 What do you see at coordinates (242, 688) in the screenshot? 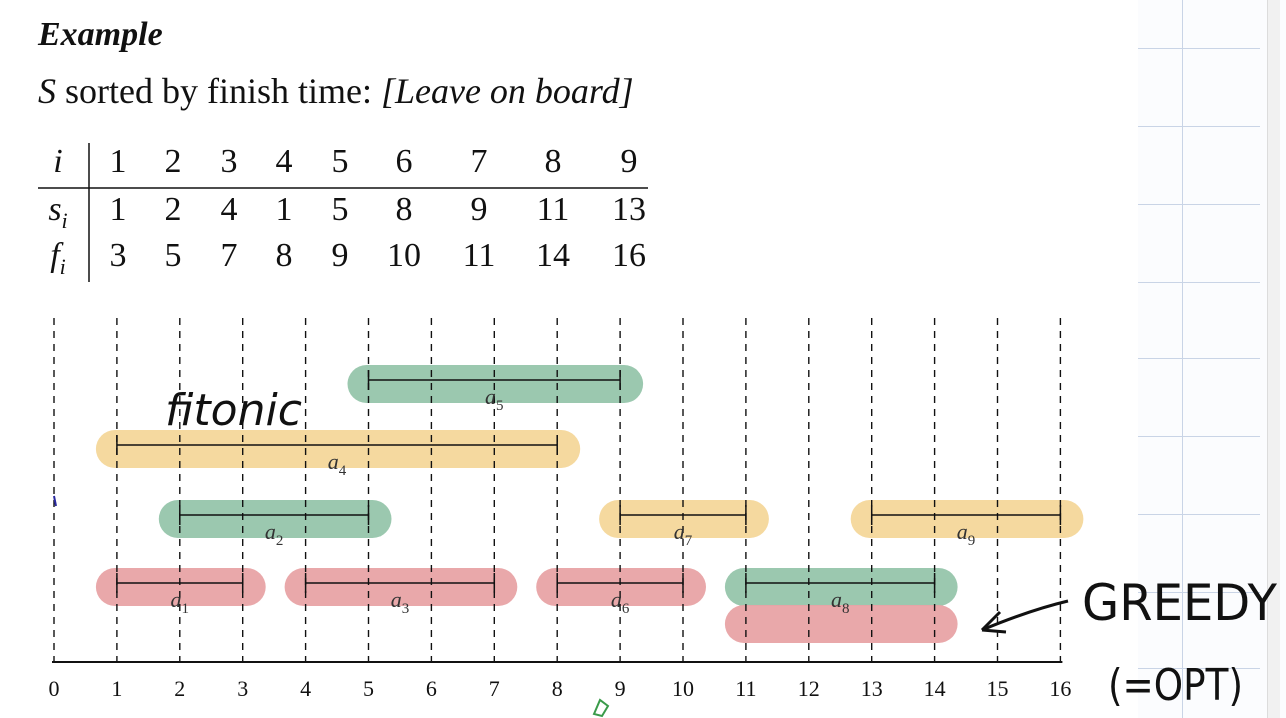
I see `tick-label: 3` at bounding box center [242, 688].